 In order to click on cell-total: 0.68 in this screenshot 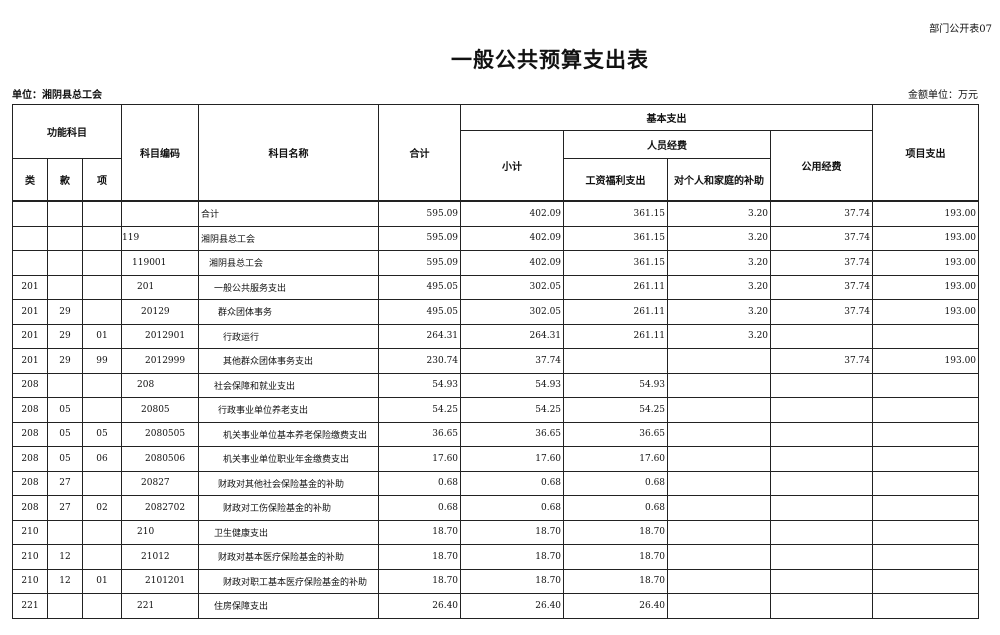, I will do `click(420, 483)`.